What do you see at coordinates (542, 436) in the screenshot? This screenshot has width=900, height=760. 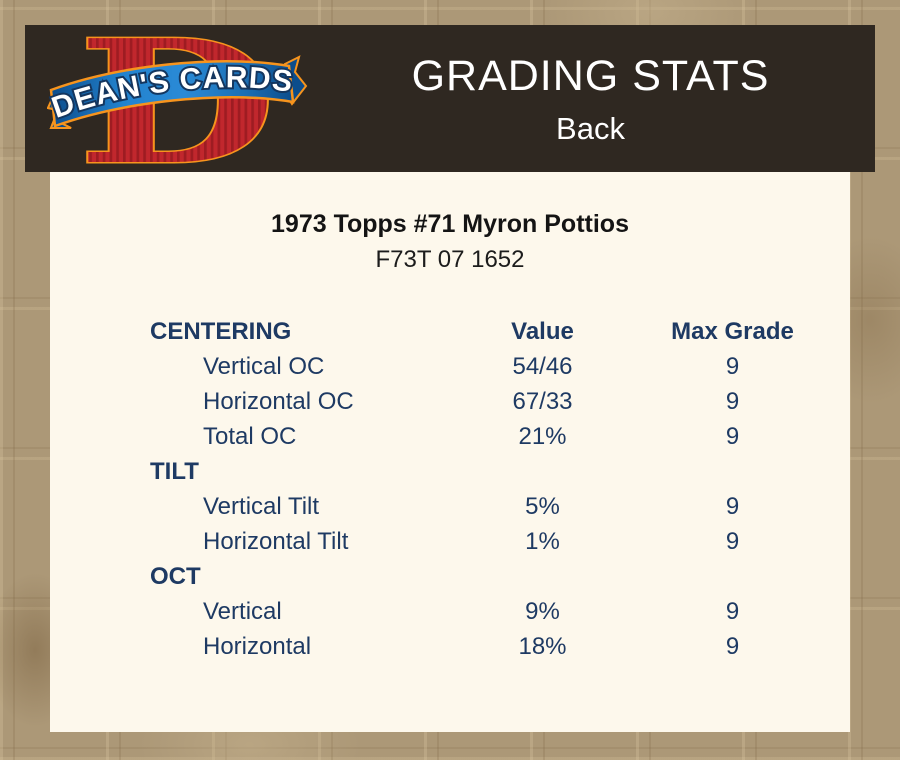 I see `stat-value: 21%` at bounding box center [542, 436].